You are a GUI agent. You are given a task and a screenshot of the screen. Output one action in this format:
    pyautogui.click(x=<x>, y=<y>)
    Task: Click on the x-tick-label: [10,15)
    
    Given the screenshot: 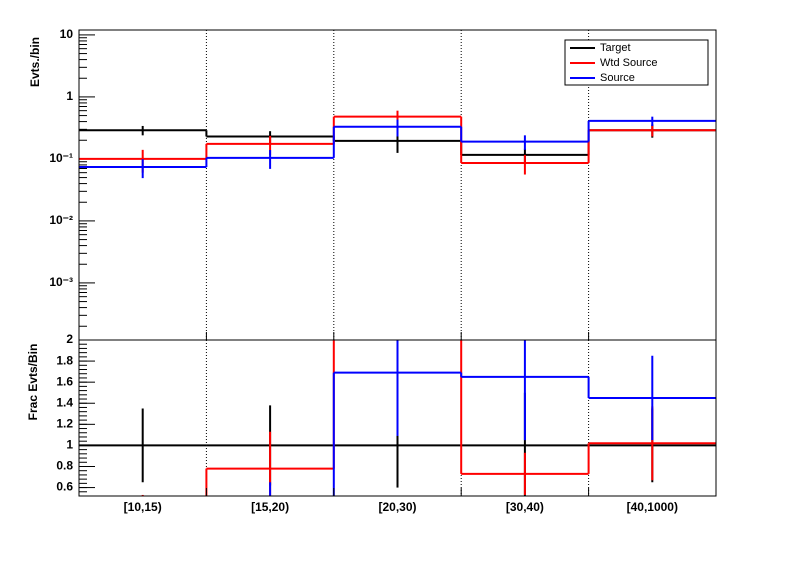 What is the action you would take?
    pyautogui.click(x=143, y=507)
    